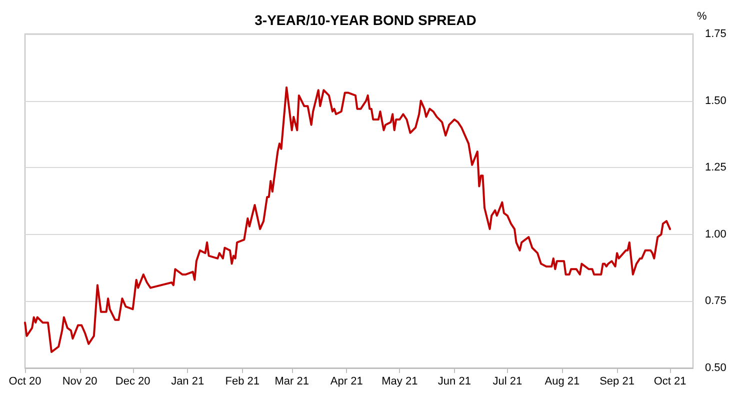 The width and height of the screenshot is (731, 400). Describe the element at coordinates (562, 382) in the screenshot. I see `x-tick-label: Aug 21` at that location.